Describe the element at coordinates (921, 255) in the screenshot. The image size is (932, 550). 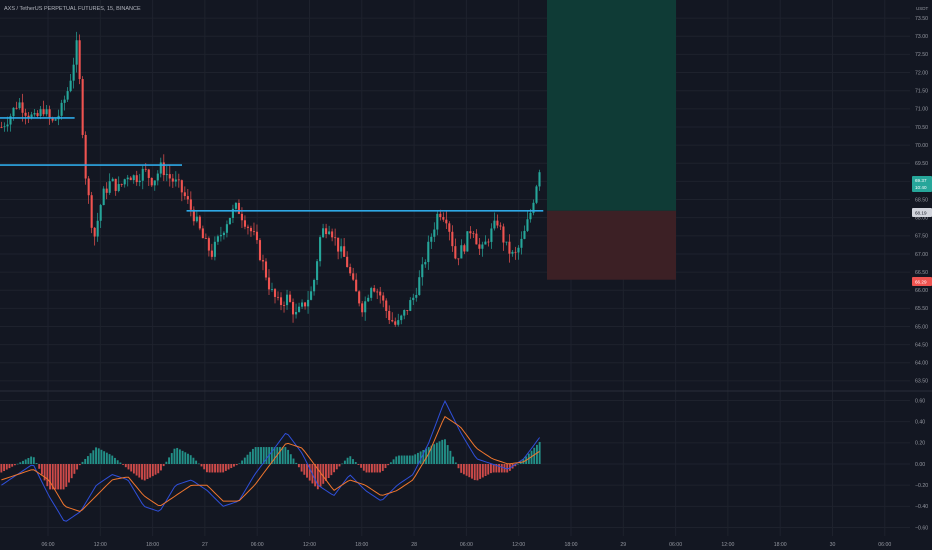
I see `price-tick-label: 67.00` at that location.